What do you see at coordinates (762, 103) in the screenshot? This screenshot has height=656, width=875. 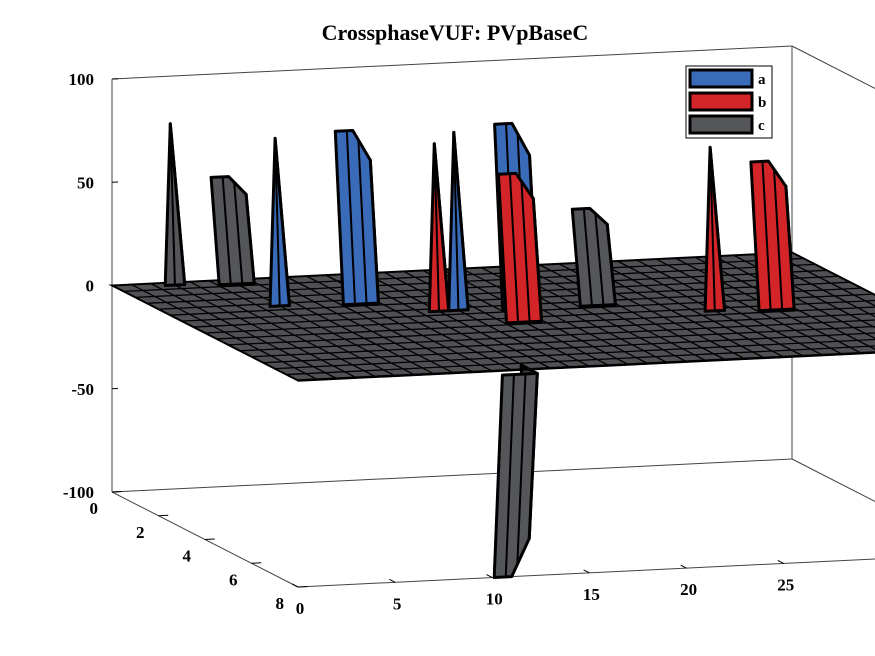 I see `legend-label-b: b` at bounding box center [762, 103].